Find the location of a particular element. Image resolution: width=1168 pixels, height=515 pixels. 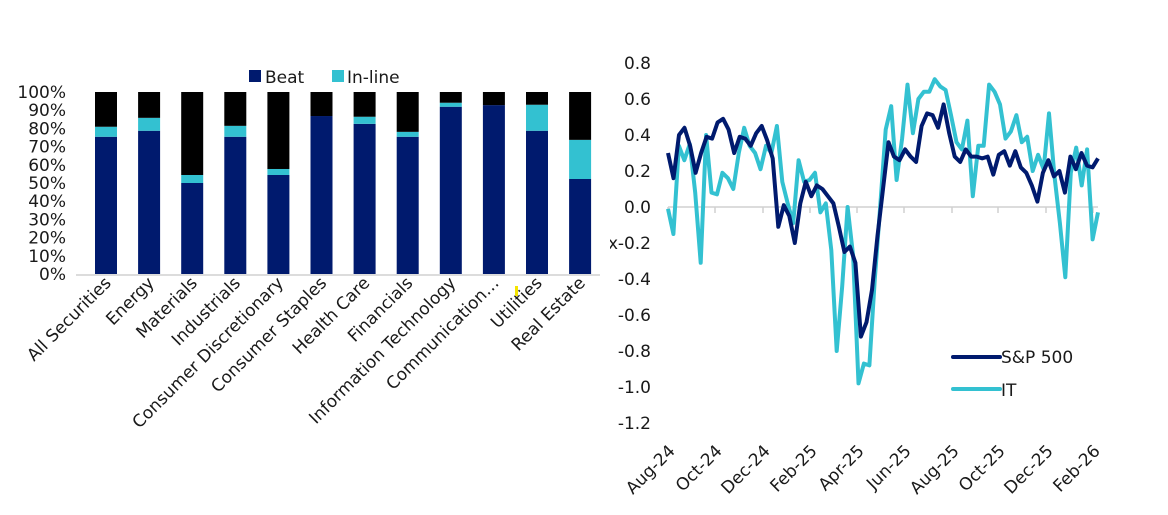

y-tick-label: 0% is located at coordinates (52, 275).